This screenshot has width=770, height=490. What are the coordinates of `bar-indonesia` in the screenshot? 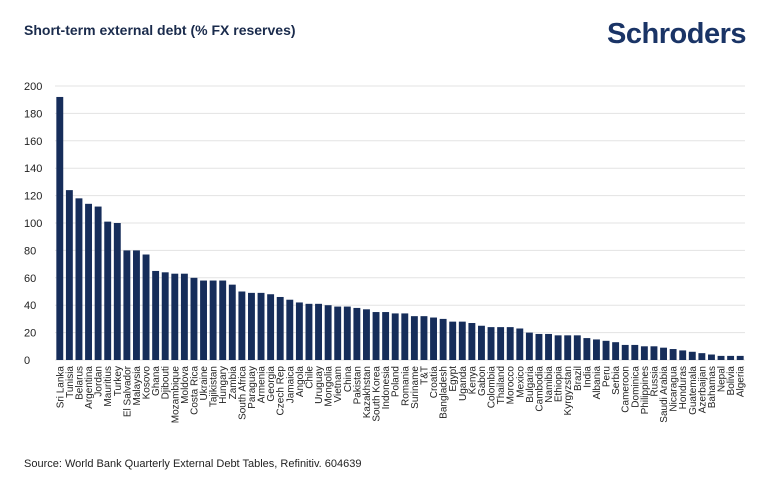 It's located at (386, 336).